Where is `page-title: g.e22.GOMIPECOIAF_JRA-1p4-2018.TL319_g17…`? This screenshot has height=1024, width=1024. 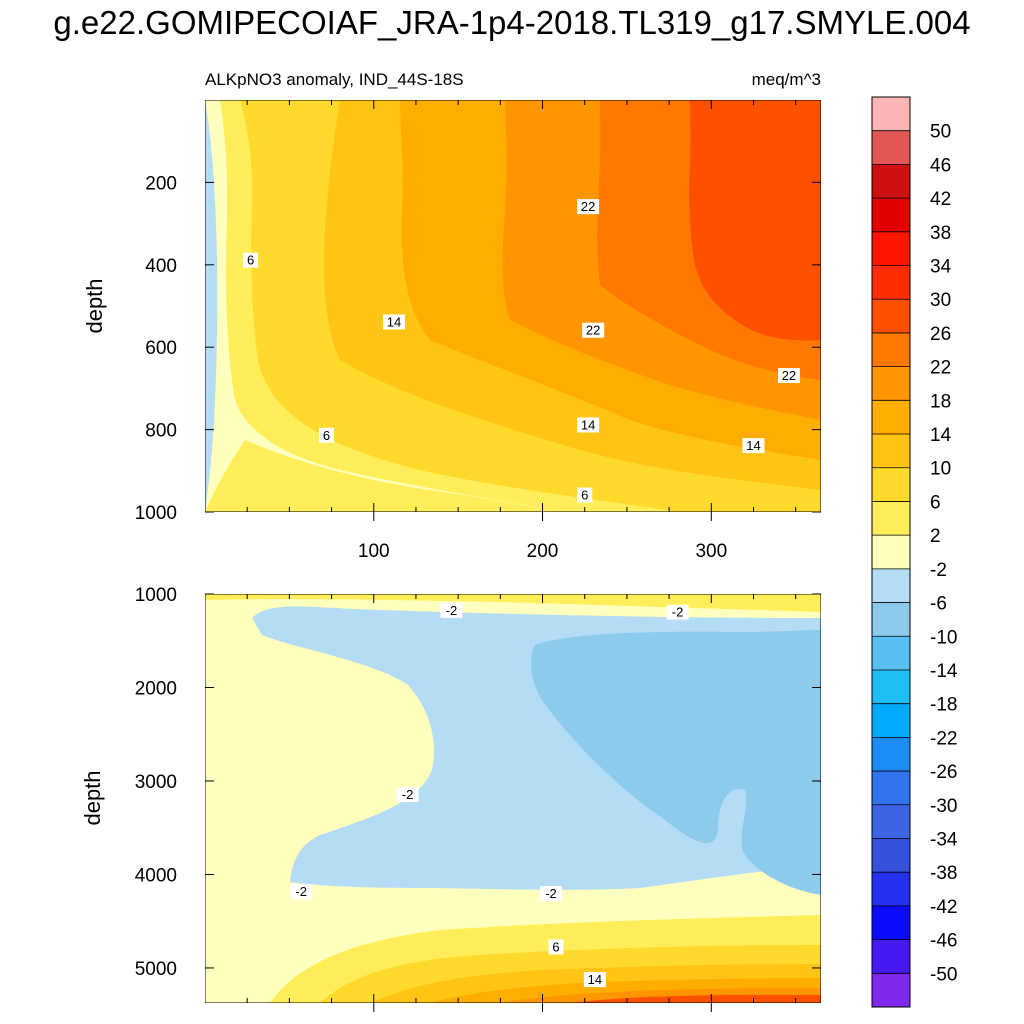 page-title: g.e22.GOMIPECOIAF_JRA-1p4-2018.TL319_g17… is located at coordinates (512, 22).